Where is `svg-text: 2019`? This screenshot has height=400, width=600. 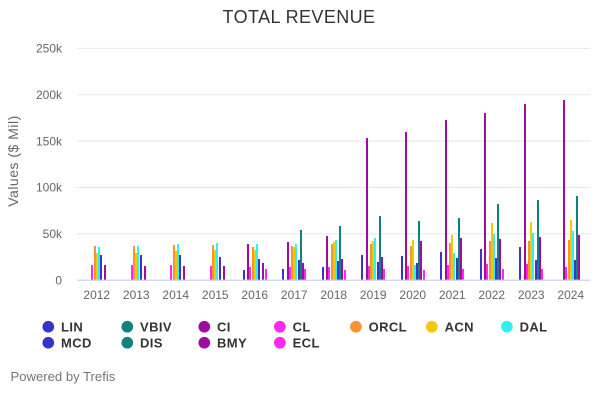
svg-text: 2019 is located at coordinates (373, 295).